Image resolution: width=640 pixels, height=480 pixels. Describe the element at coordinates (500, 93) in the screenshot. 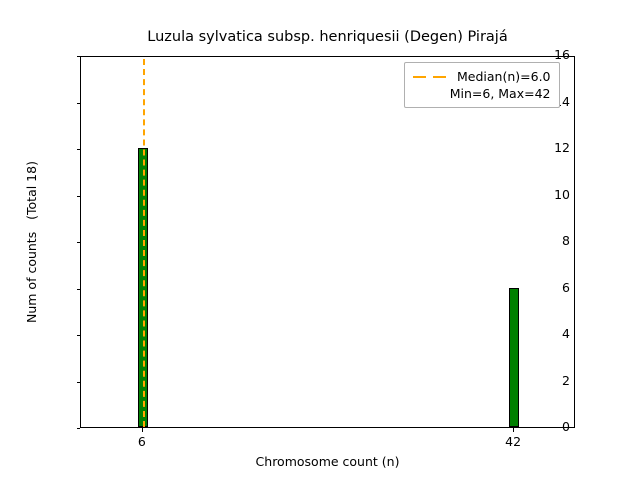

I see `legend-label-minmax: Min=6, Max=42` at that location.